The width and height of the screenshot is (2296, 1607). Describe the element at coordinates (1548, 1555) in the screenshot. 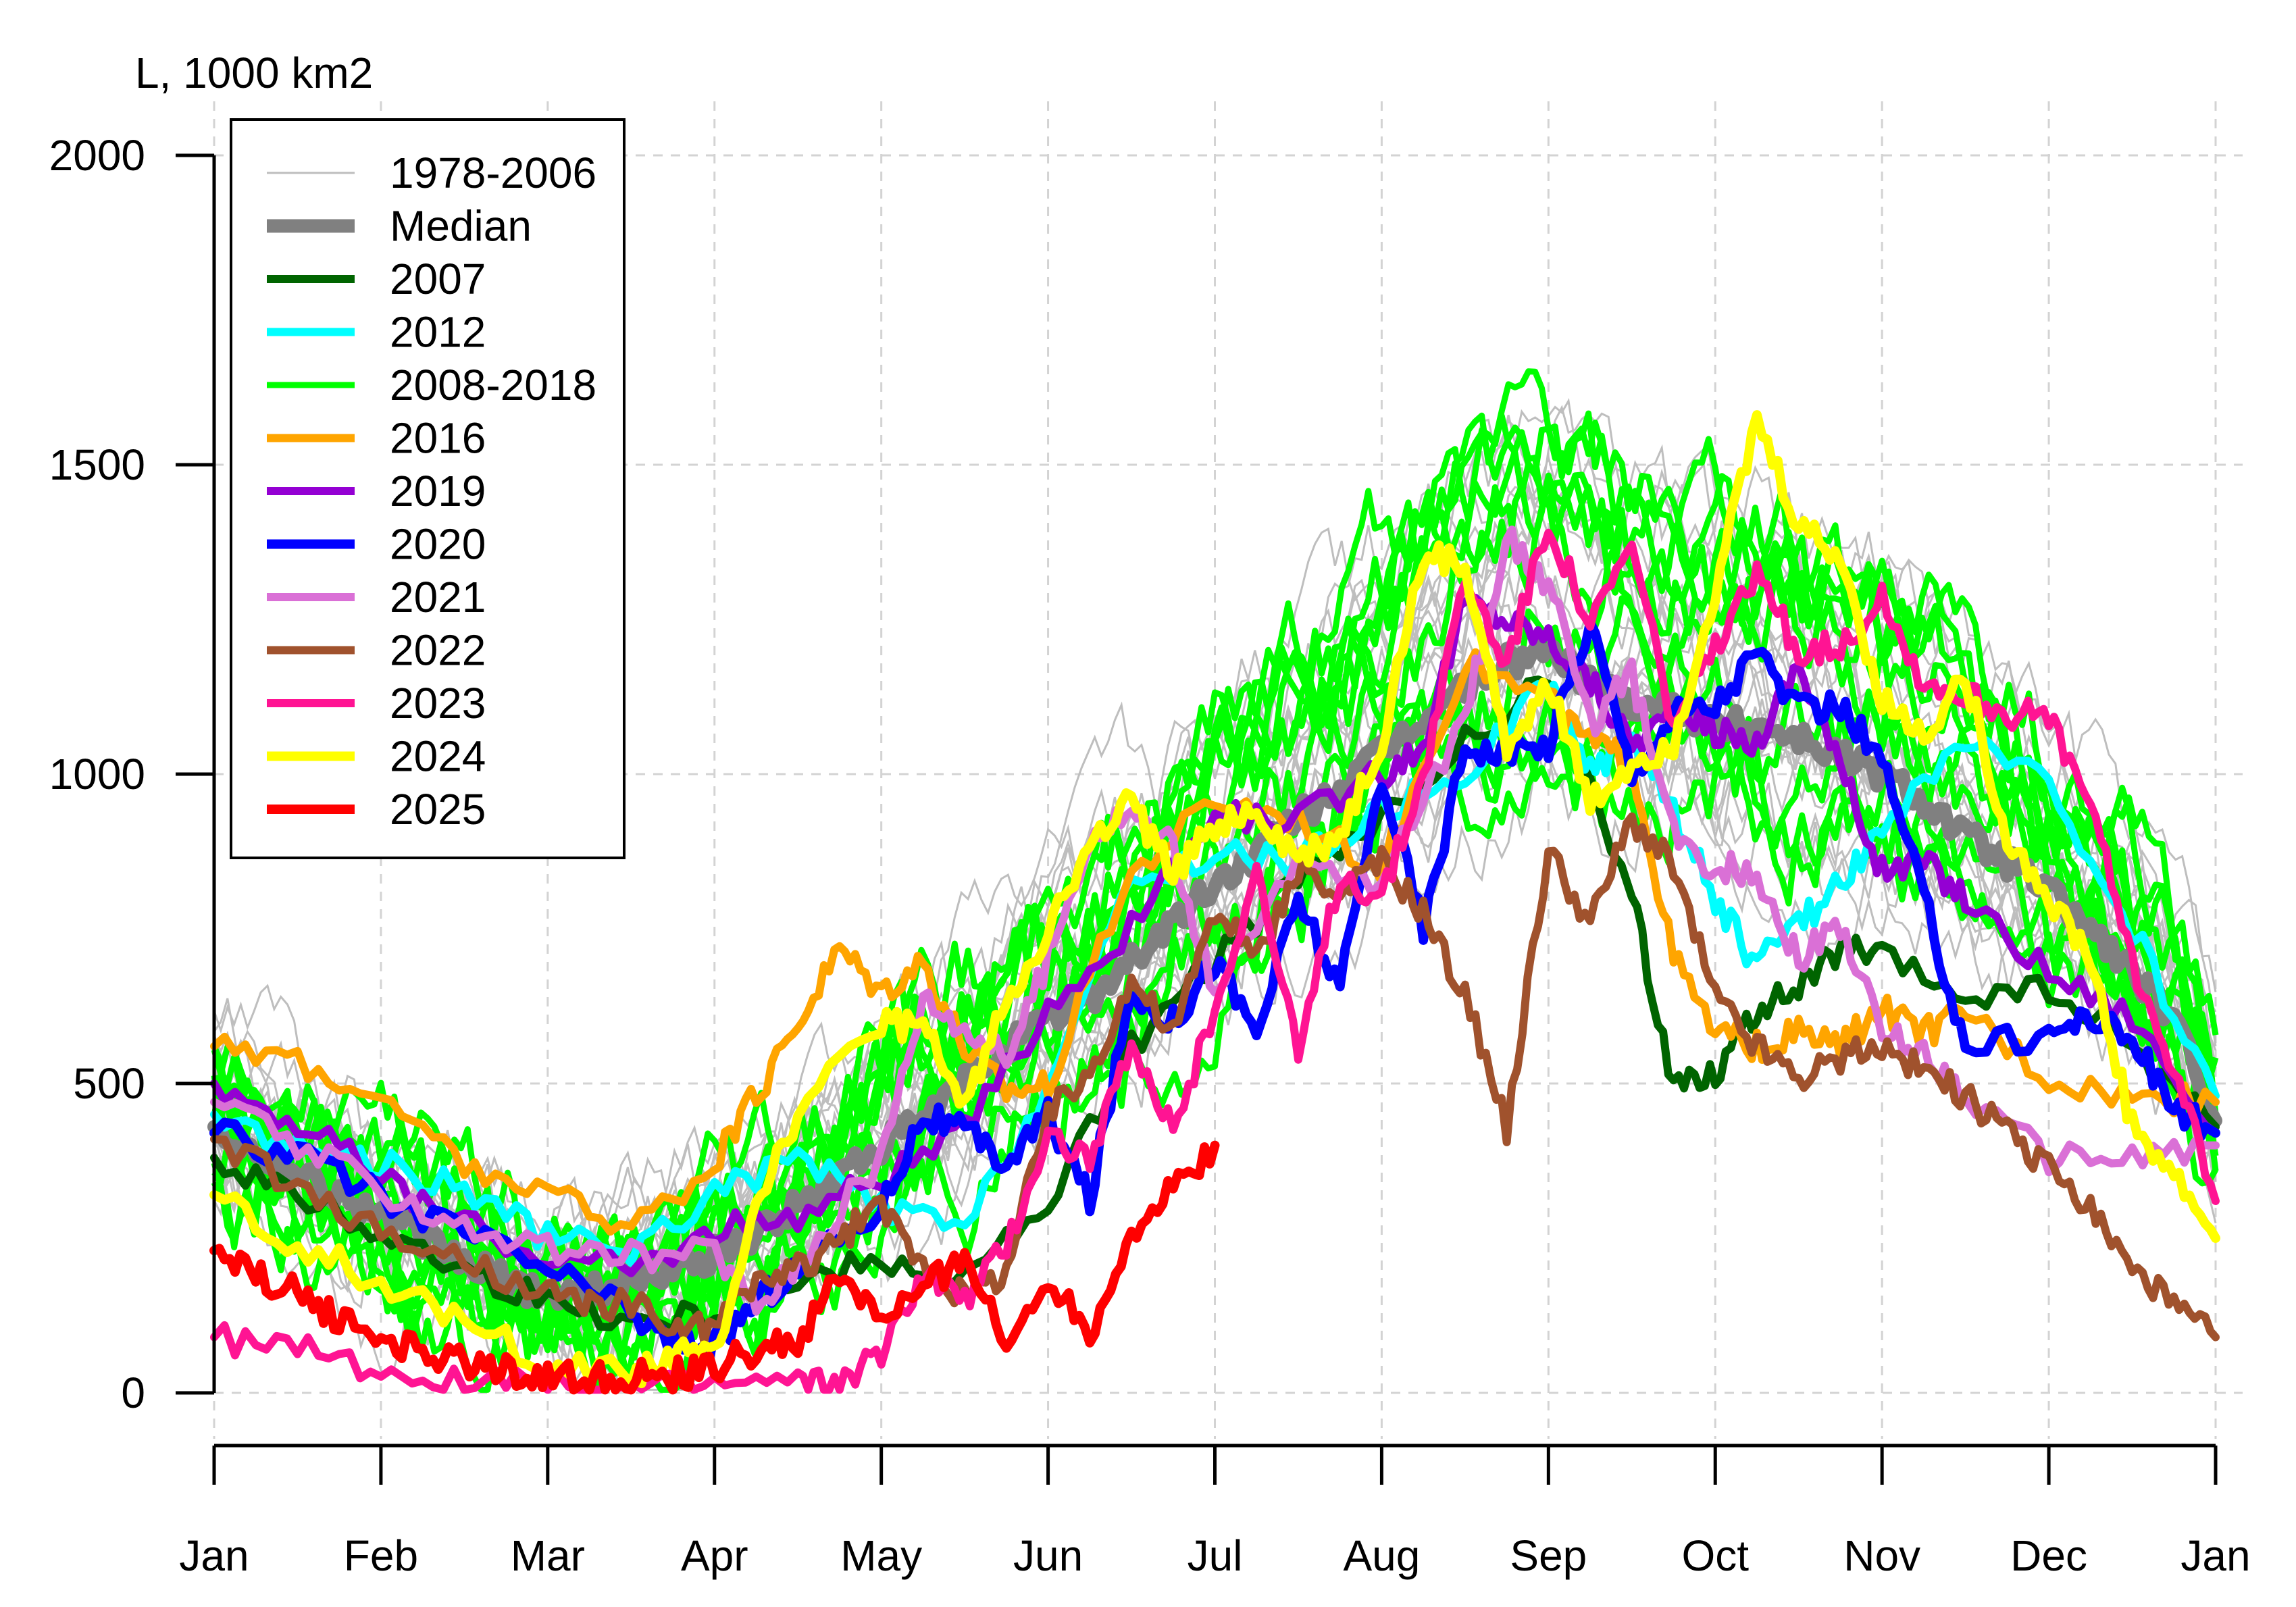

I see `x-tick-label: Sep` at that location.